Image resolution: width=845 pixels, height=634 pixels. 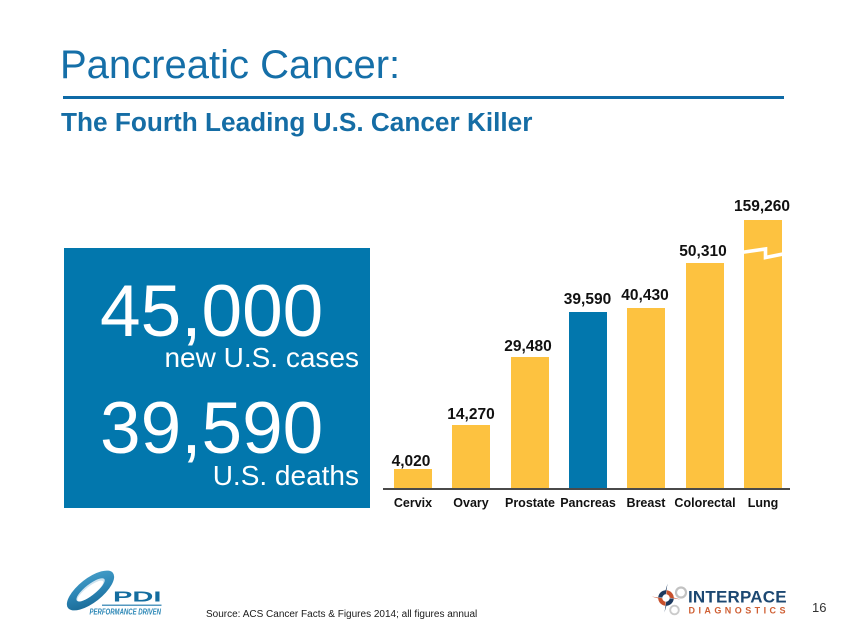 What do you see at coordinates (137, 597) in the screenshot?
I see `svg-text: PDI` at bounding box center [137, 597].